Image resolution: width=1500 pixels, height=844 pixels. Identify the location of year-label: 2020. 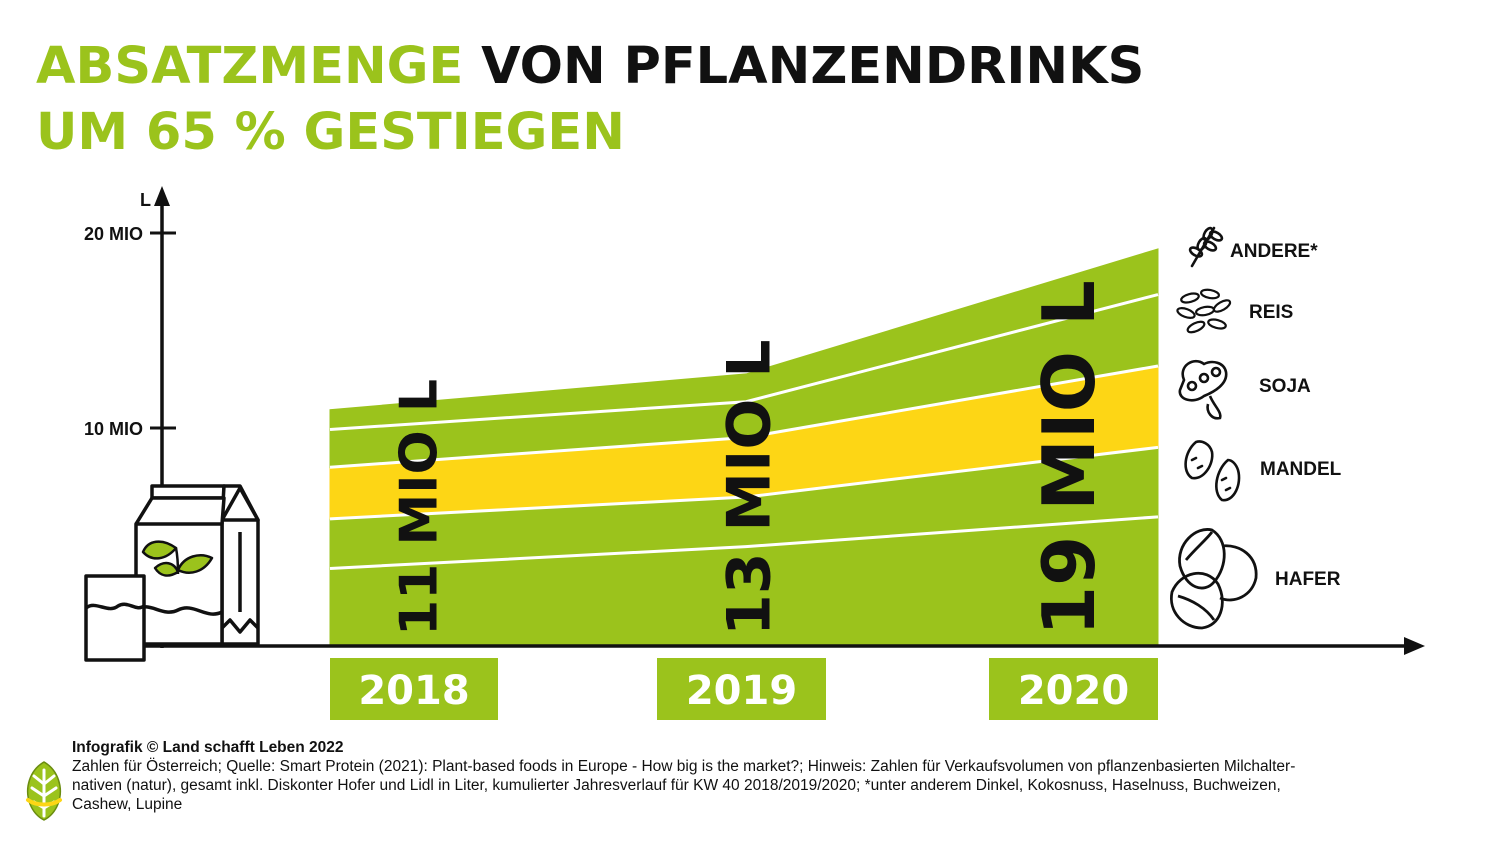
(1073, 691).